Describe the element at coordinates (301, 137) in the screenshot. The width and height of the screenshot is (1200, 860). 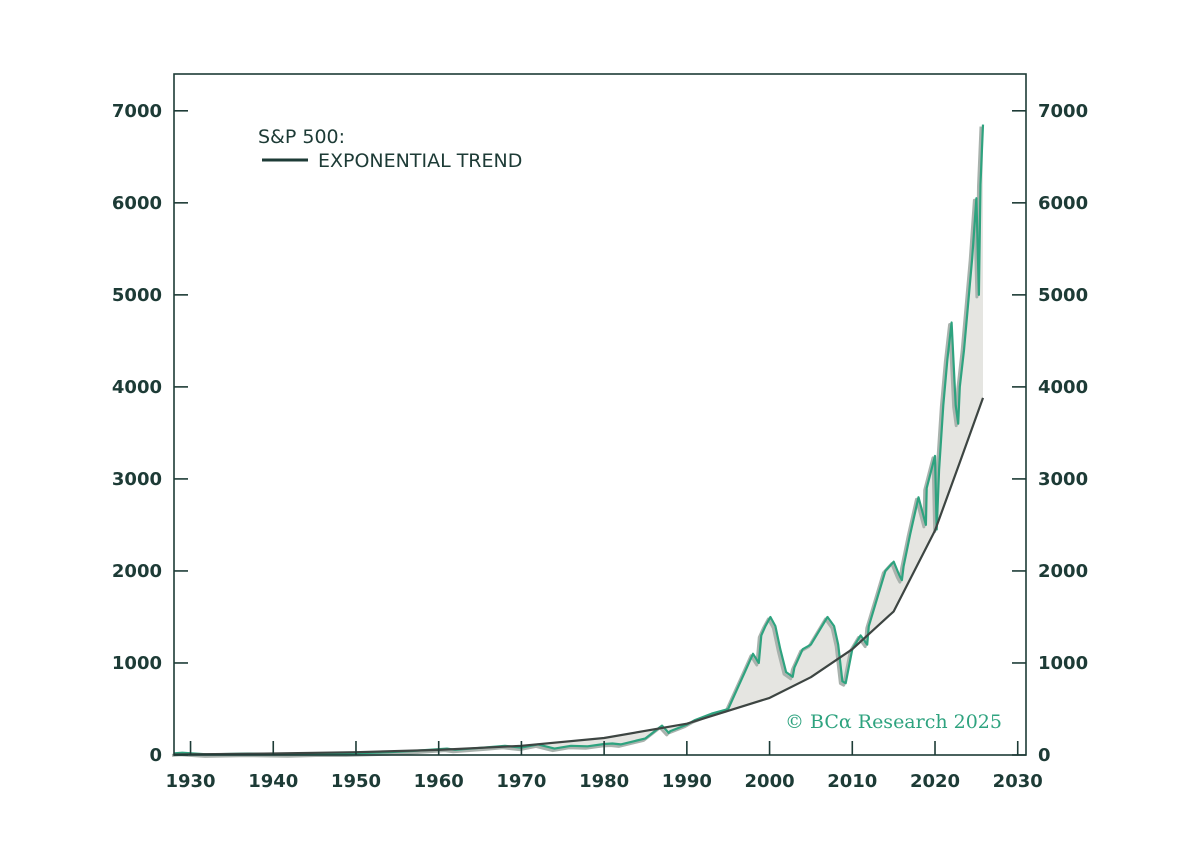
I see `legend-title: S&P 500:` at that location.